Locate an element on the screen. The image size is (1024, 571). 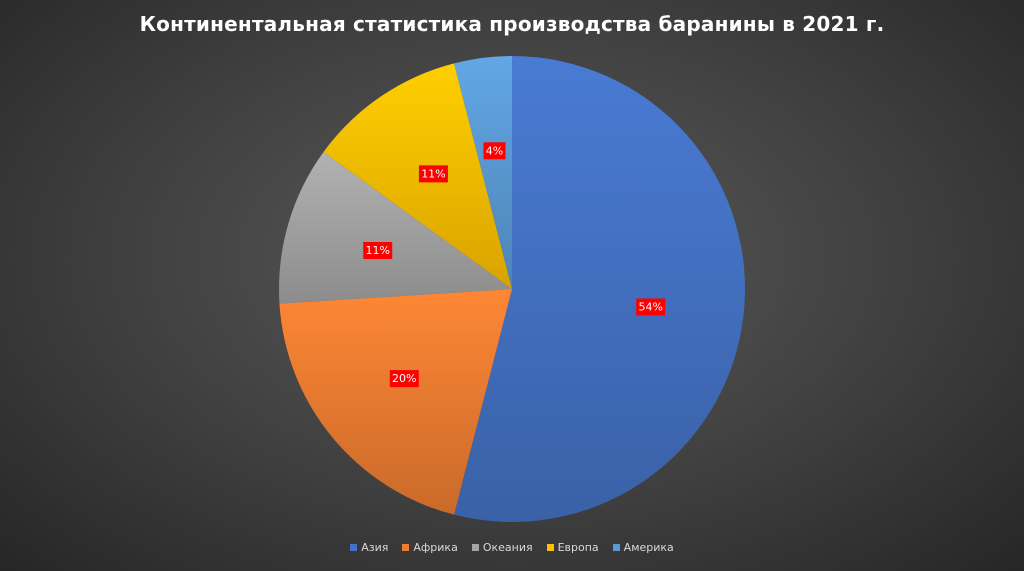
chart-legend: Азия Африка Океания Европа Америка is located at coordinates (512, 547).